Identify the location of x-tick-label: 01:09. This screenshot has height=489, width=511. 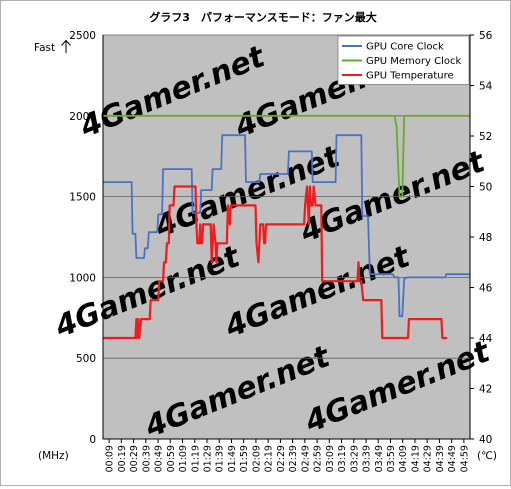
(183, 458).